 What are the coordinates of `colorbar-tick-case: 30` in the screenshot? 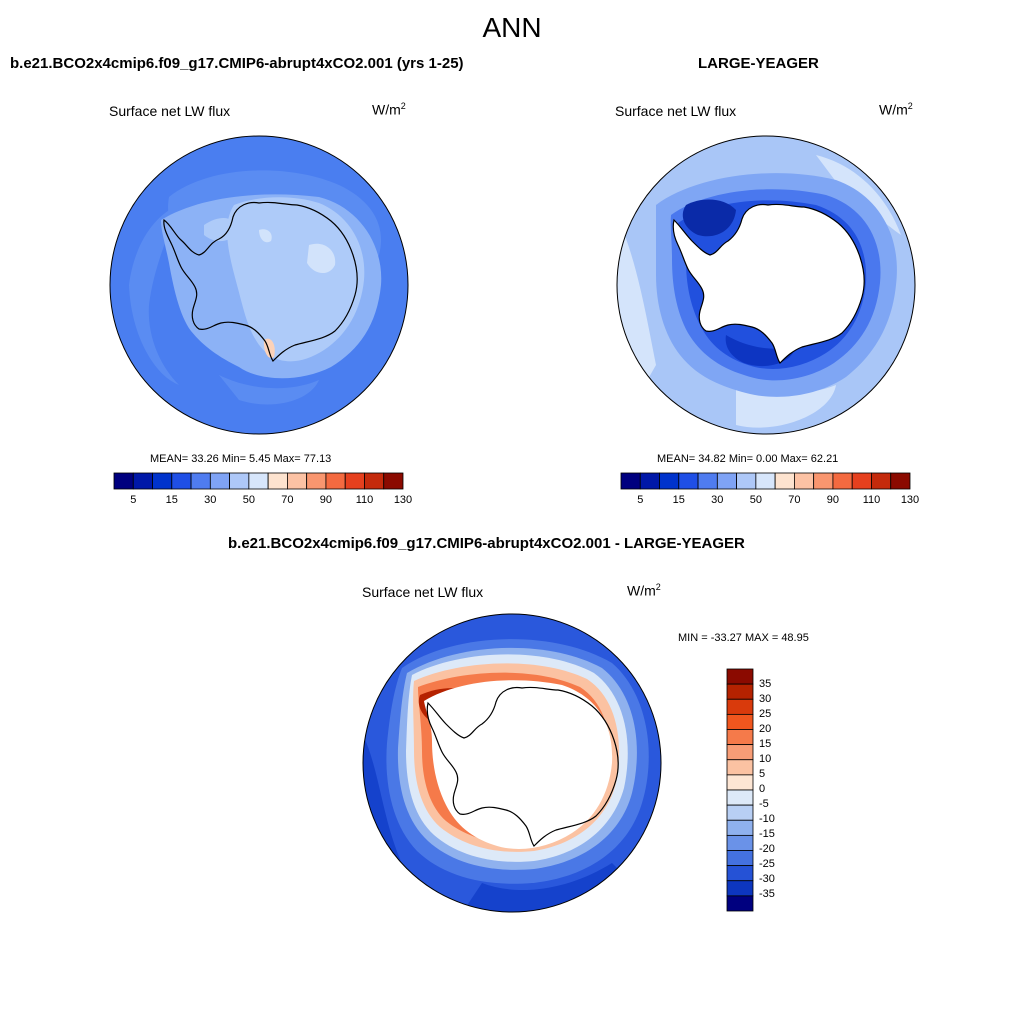 It's located at (210, 500).